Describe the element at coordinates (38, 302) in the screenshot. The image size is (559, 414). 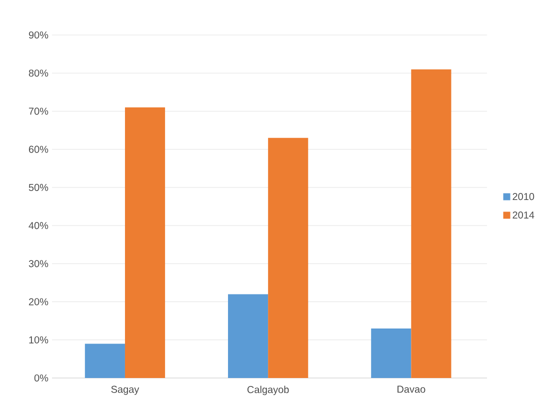
I see `y-tick-label: 20%` at that location.